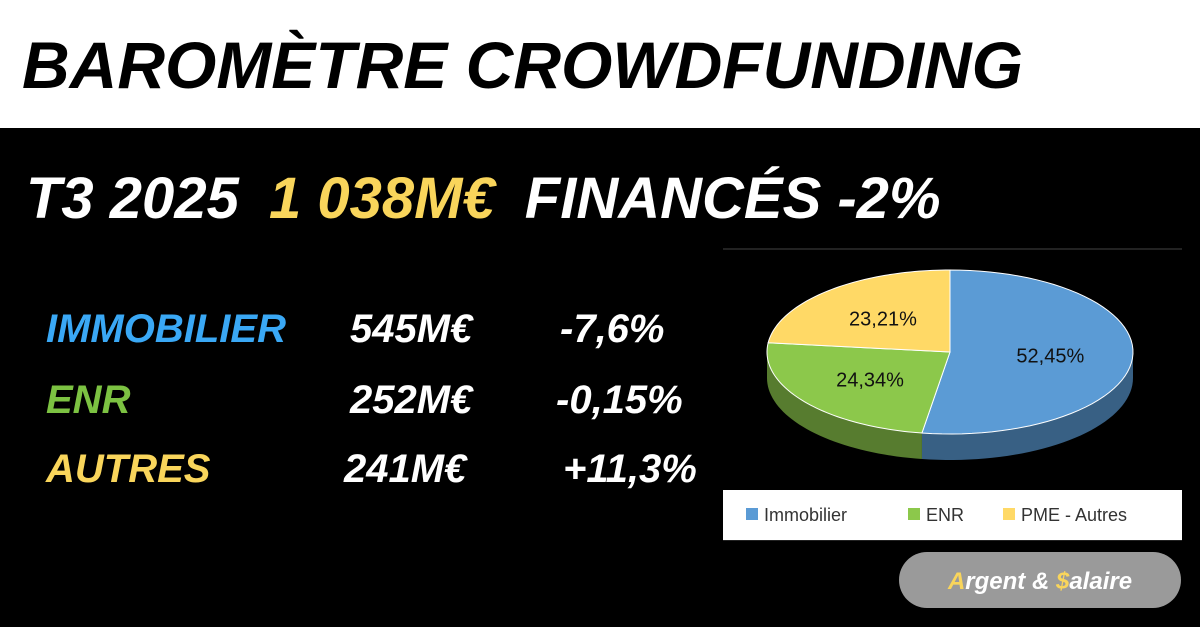 This screenshot has height=627, width=1200. I want to click on badge-part: rgent &, so click(1010, 581).